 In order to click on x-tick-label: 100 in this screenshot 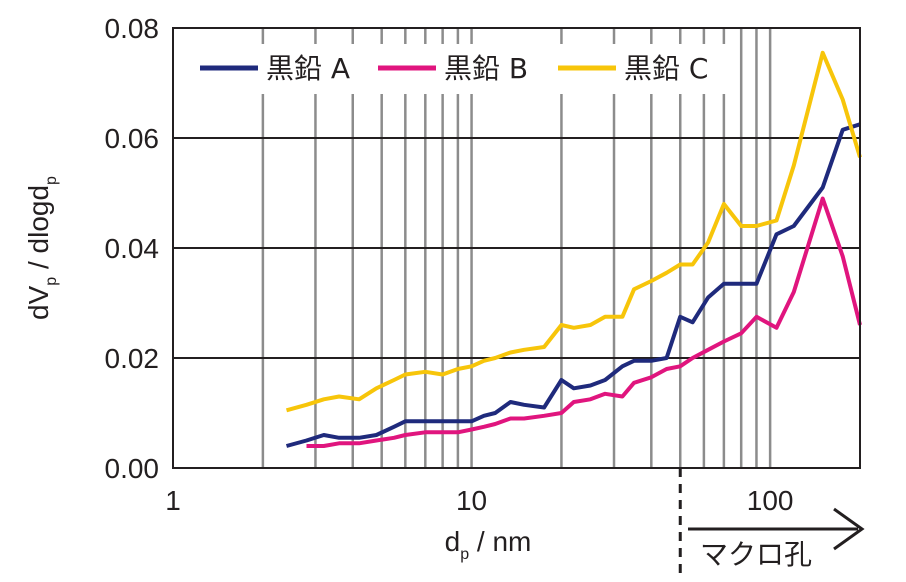, I will do `click(770, 500)`.